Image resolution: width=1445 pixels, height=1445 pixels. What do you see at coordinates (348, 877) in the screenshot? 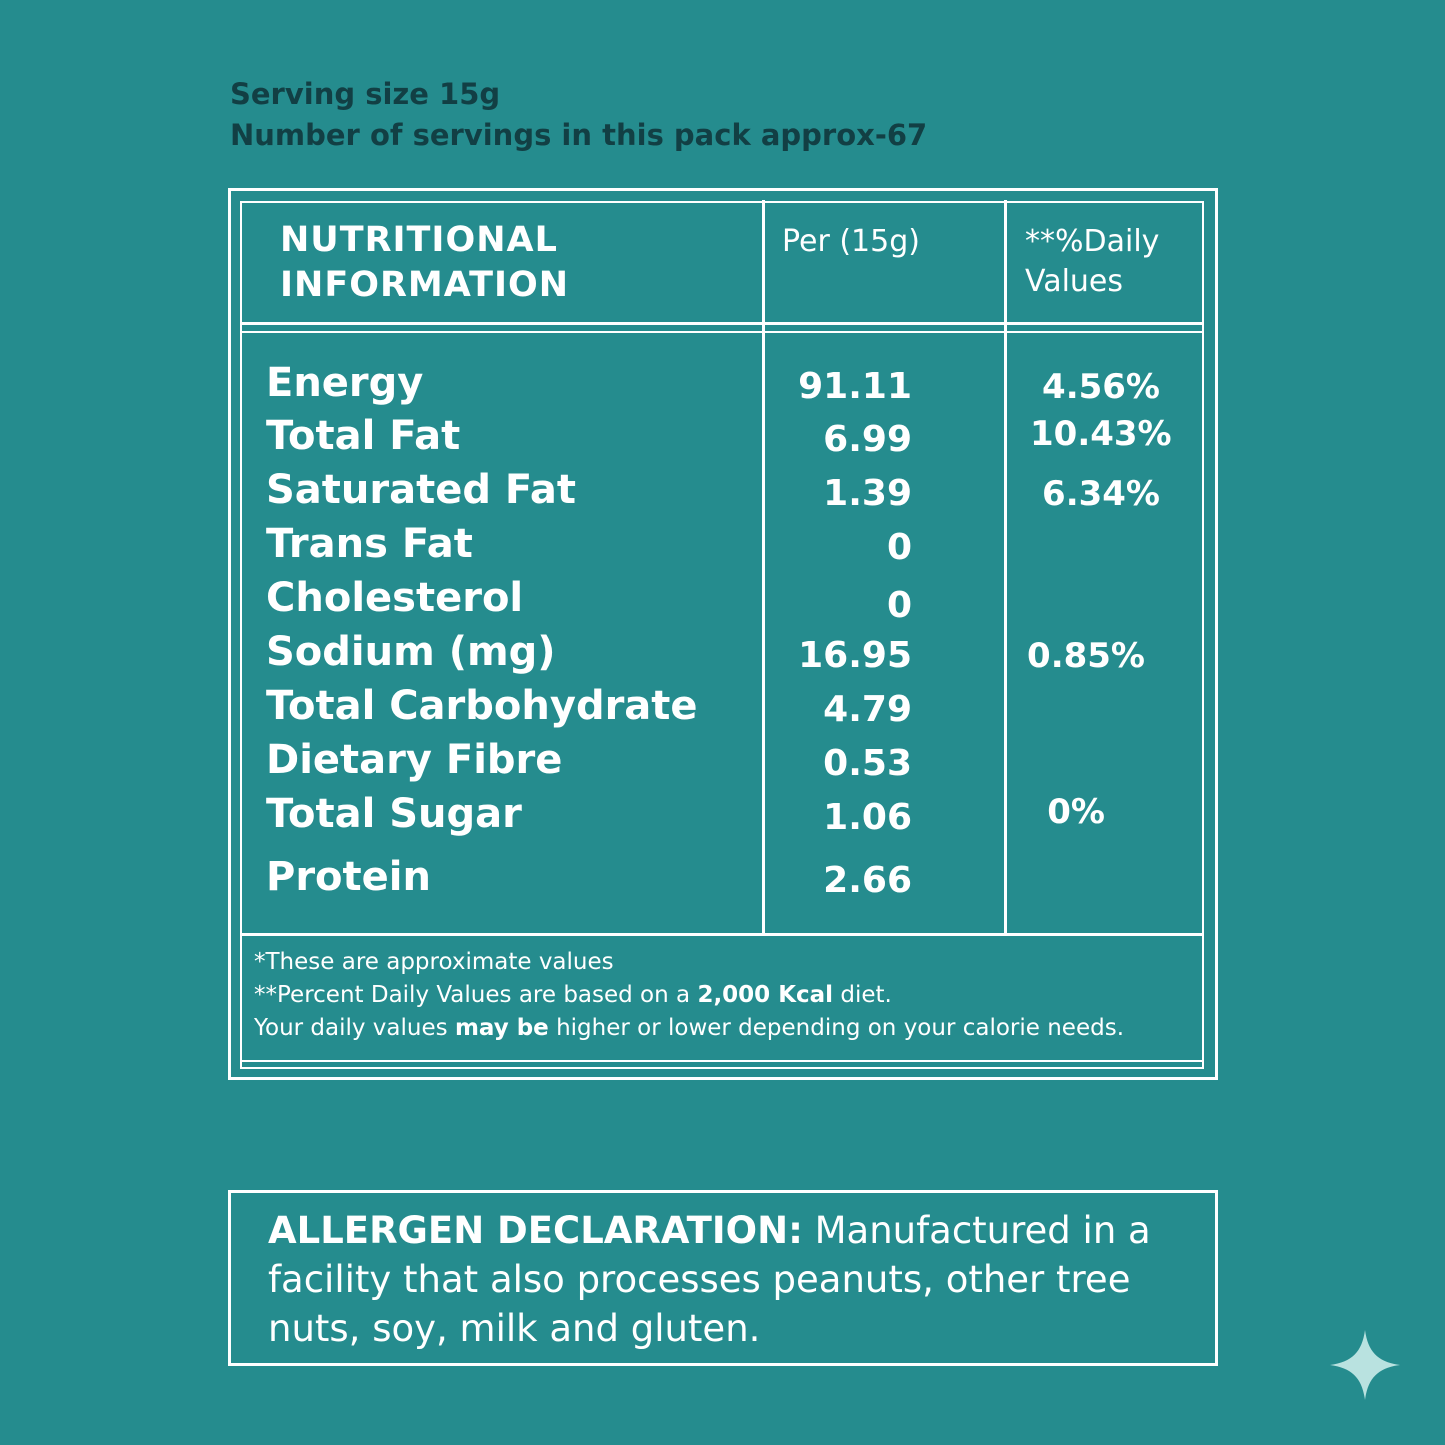
I see `nutrient-label: Protein` at bounding box center [348, 877].